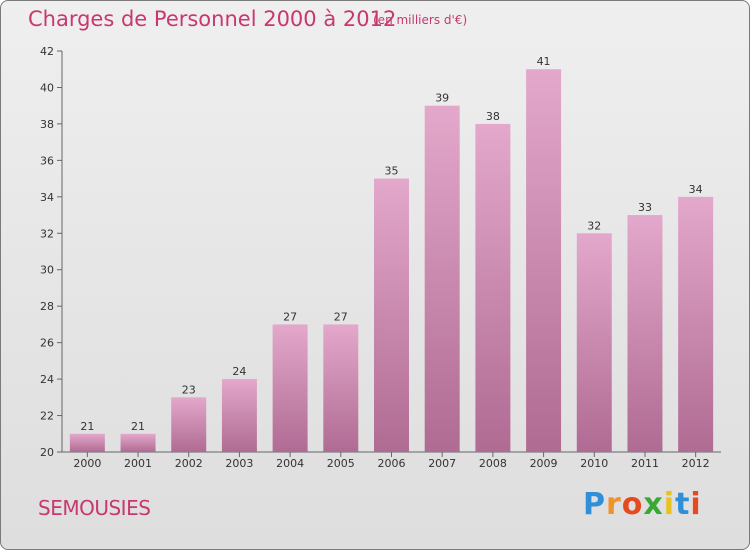 The image size is (750, 550). Describe the element at coordinates (94, 508) in the screenshot. I see `commune-name: SEMOUSIES` at that location.